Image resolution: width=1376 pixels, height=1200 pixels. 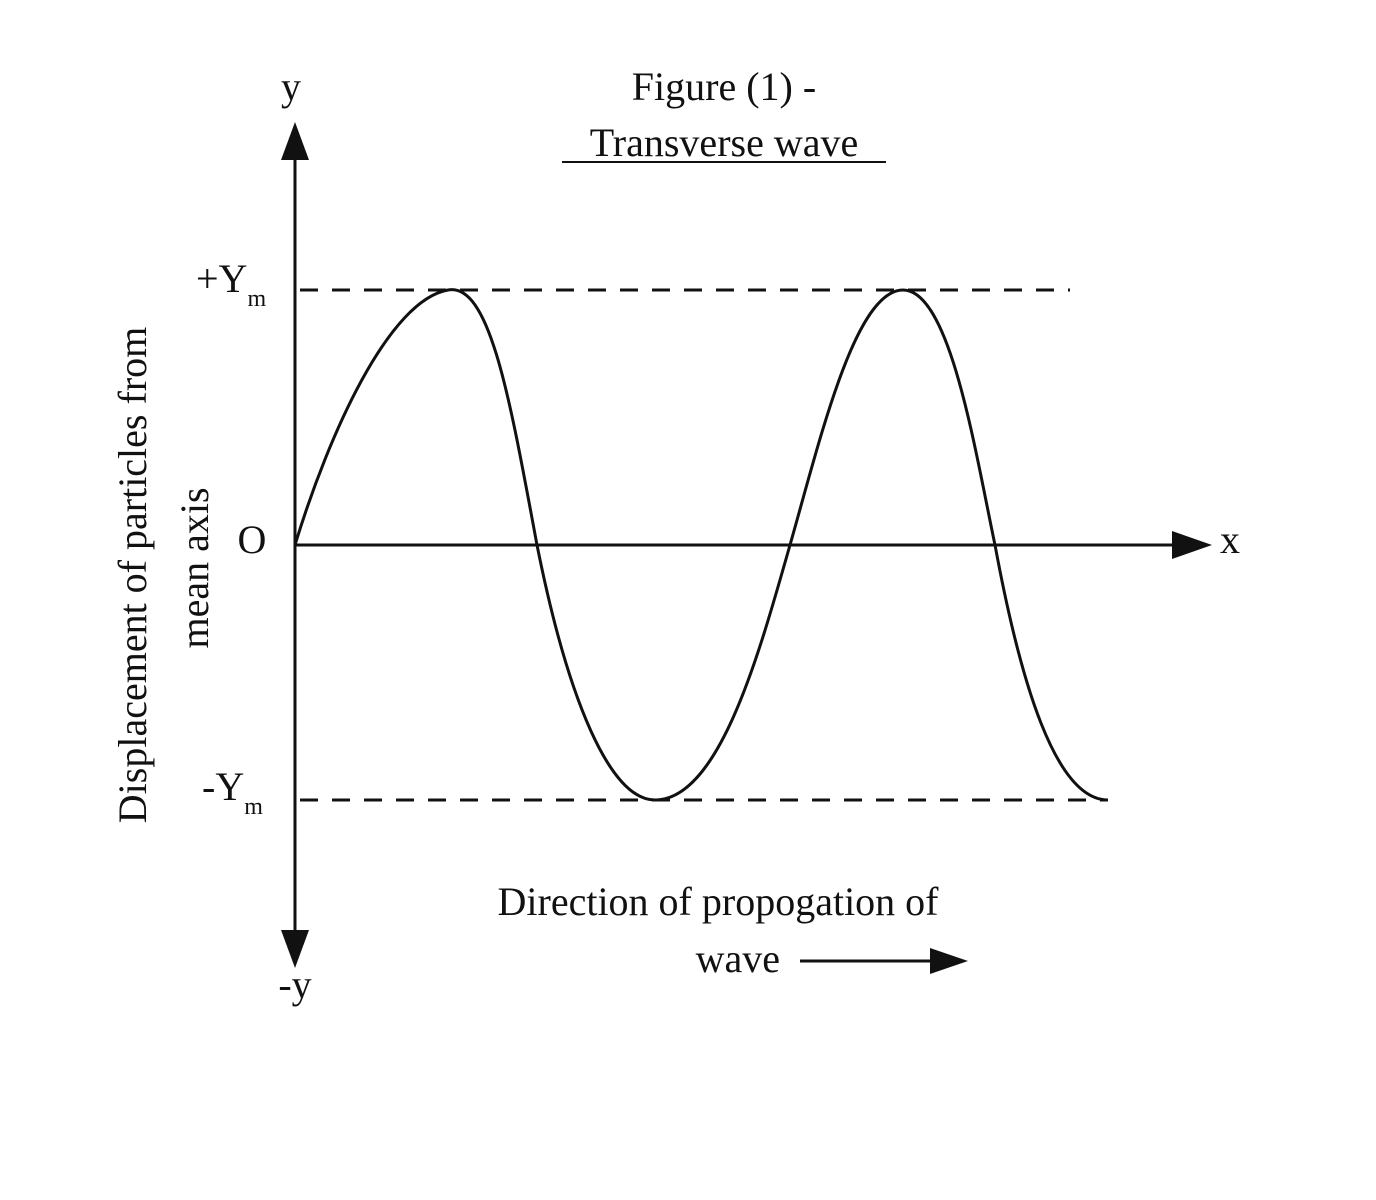 What do you see at coordinates (294, 984) in the screenshot?
I see `y-negative-label: -y` at bounding box center [294, 984].